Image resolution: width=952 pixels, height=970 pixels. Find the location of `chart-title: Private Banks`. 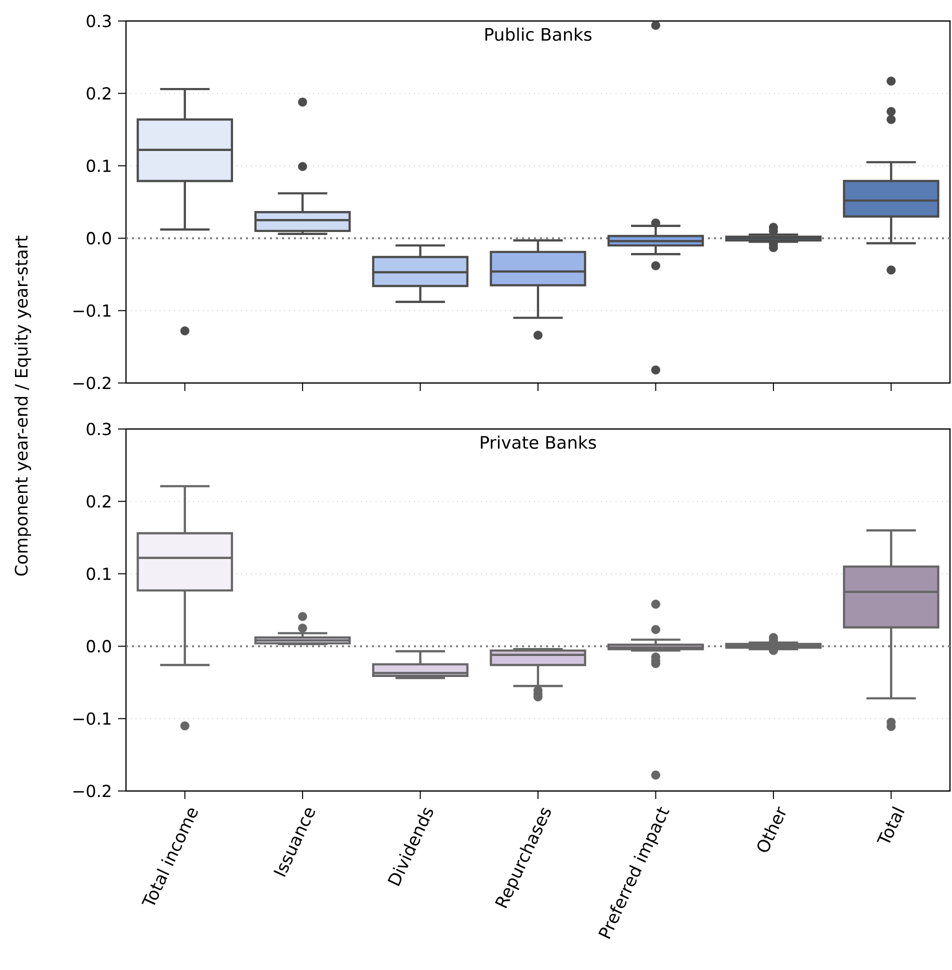

chart-title: Private Banks is located at coordinates (538, 442).